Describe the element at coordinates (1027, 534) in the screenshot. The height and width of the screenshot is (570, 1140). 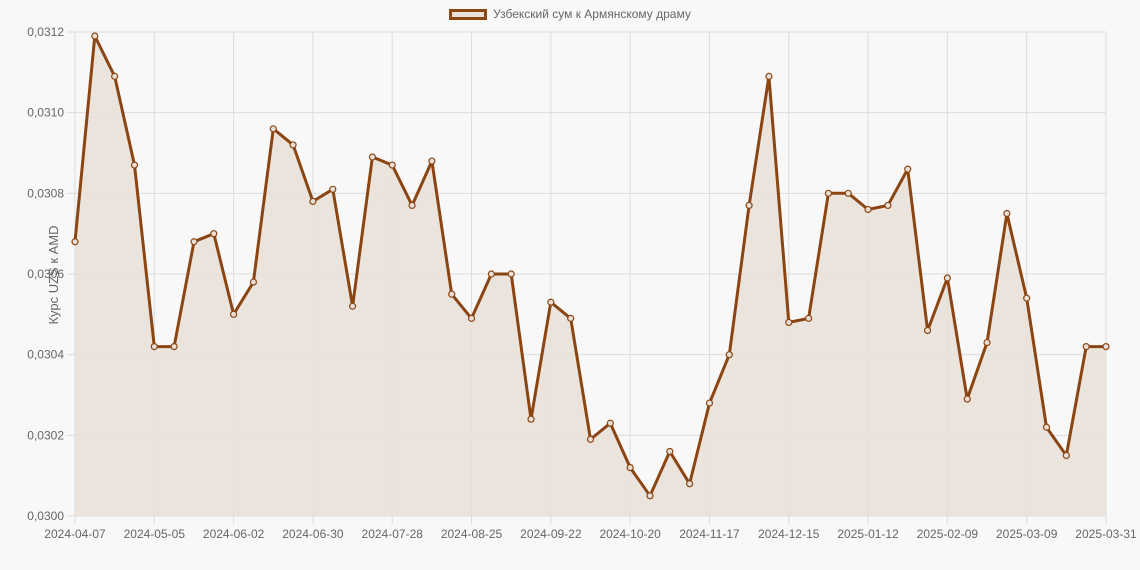
I see `x-tick-label: 2025-03-09` at that location.